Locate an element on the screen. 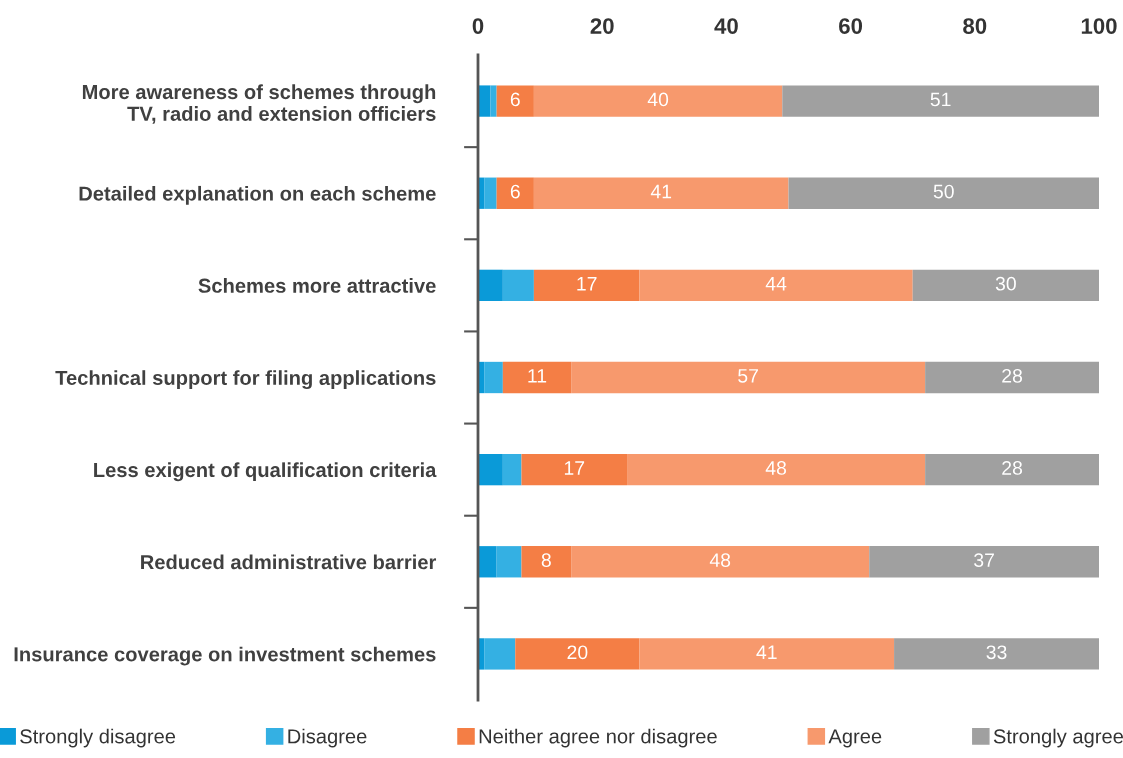  legend-label: Strongly agree is located at coordinates (1058, 738).